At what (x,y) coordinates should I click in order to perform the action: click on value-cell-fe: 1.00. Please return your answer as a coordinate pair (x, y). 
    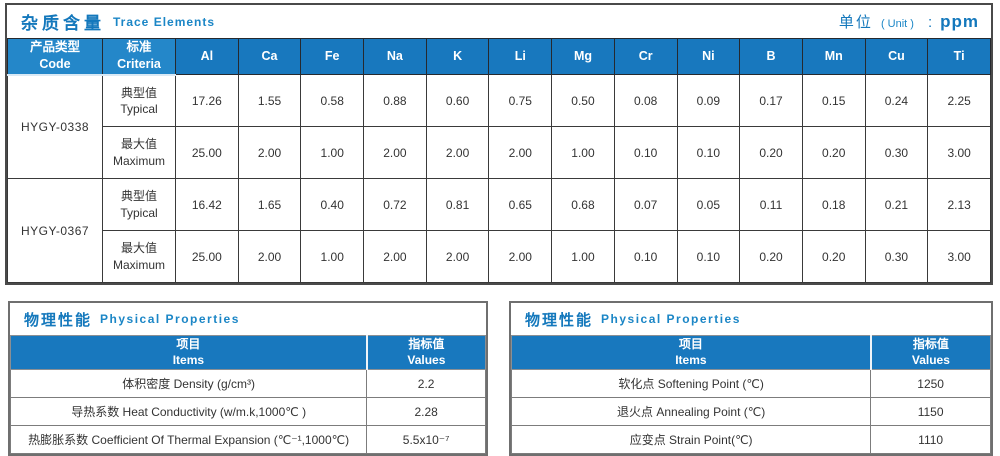
    Looking at the image, I should click on (332, 256).